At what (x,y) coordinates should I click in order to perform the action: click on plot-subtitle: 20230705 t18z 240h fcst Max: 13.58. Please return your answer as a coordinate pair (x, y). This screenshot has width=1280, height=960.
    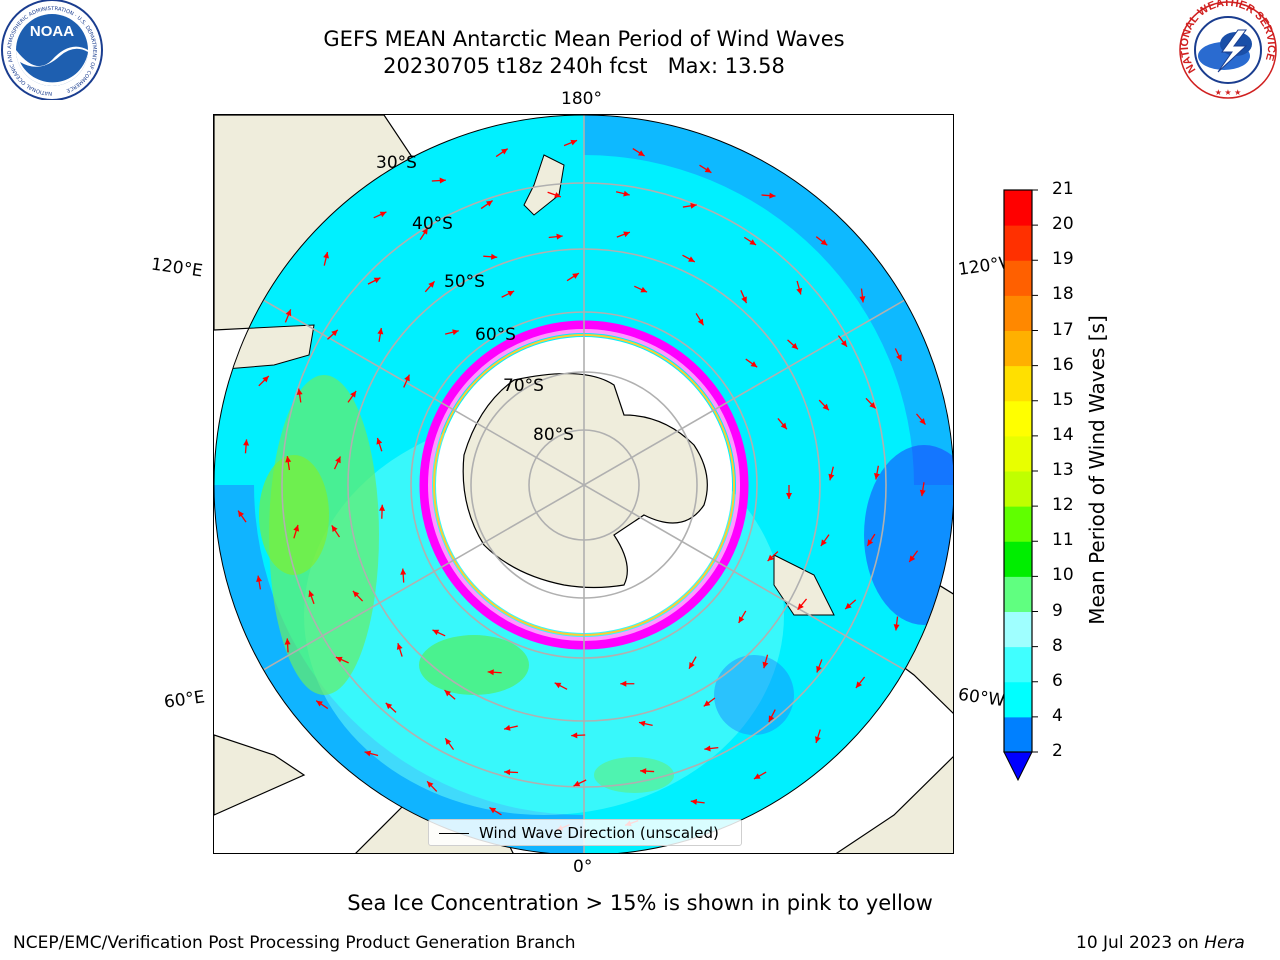
    Looking at the image, I should click on (584, 66).